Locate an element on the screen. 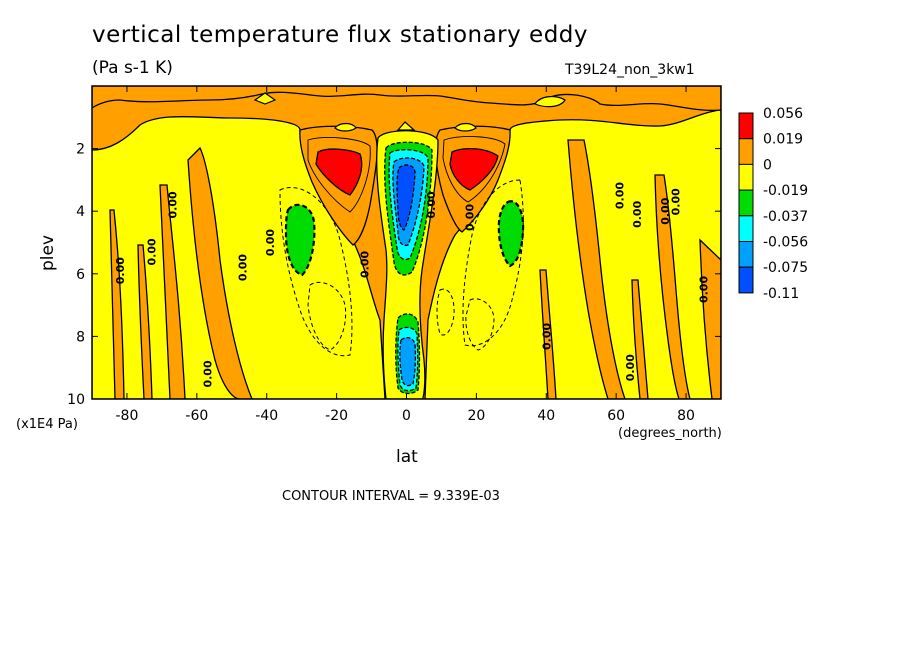 This screenshot has height=654, width=904. fill-green-left is located at coordinates (300, 240).